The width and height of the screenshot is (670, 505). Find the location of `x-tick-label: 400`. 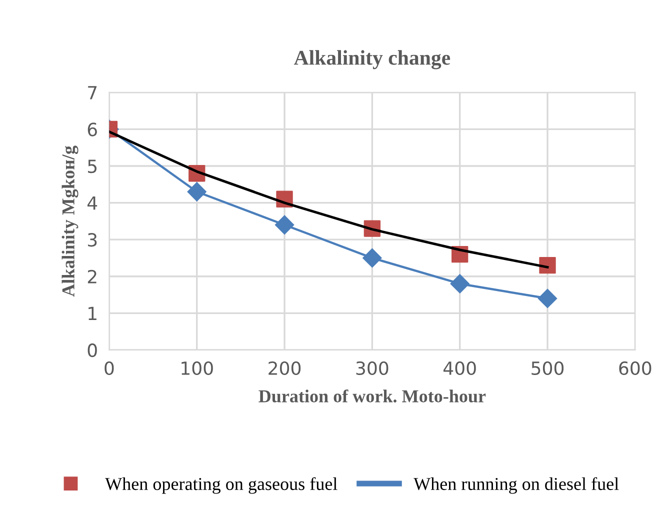

x-tick-label: 400 is located at coordinates (459, 368).